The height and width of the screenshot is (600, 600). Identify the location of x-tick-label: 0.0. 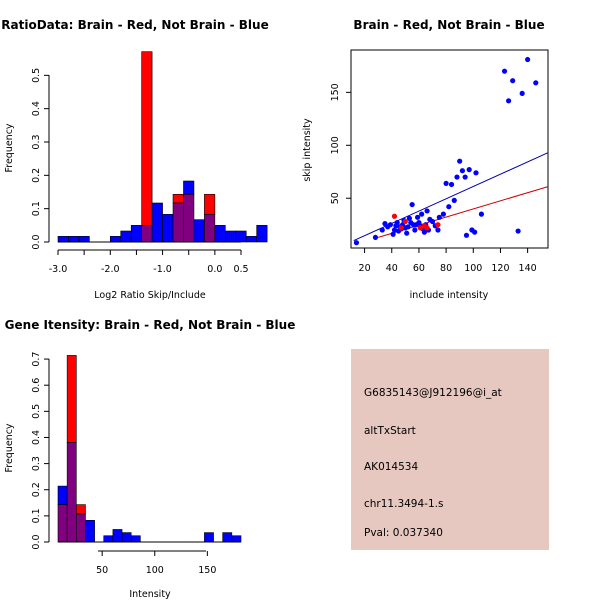
(214, 269).